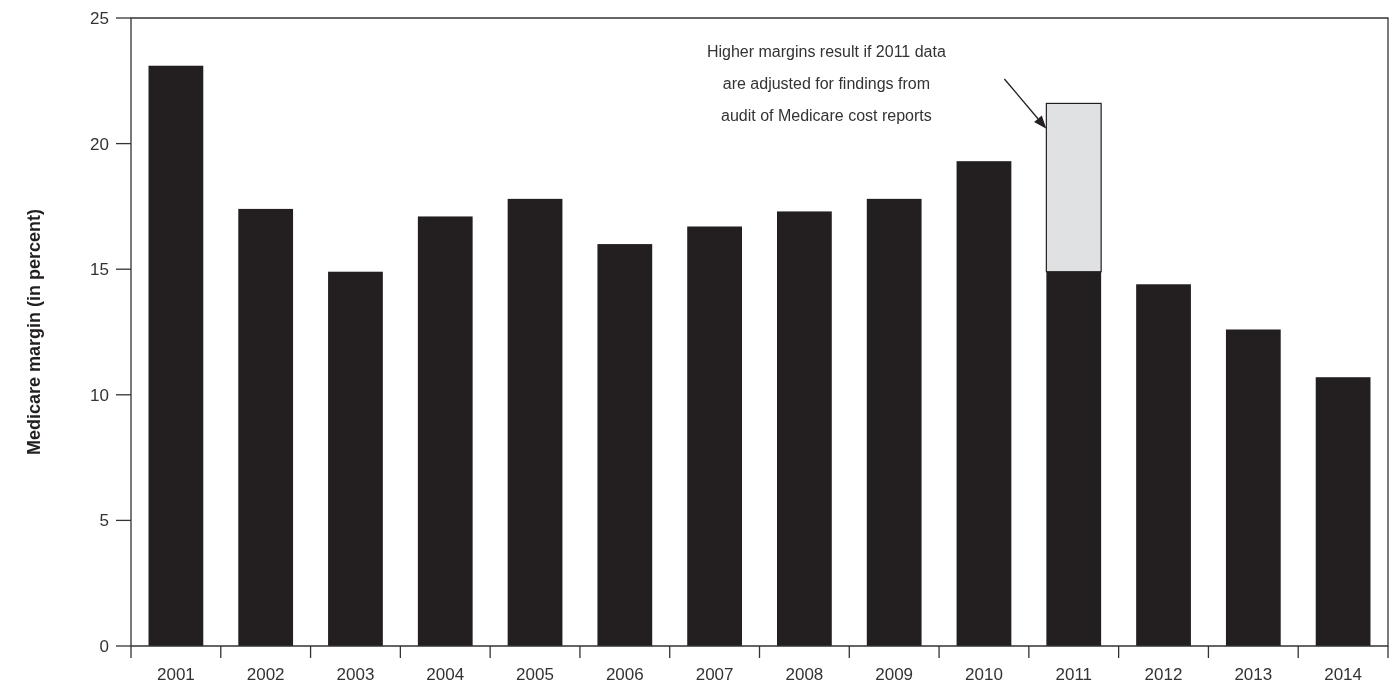 This screenshot has height=694, width=1396. What do you see at coordinates (99, 18) in the screenshot?
I see `y-tick-label: 25` at bounding box center [99, 18].